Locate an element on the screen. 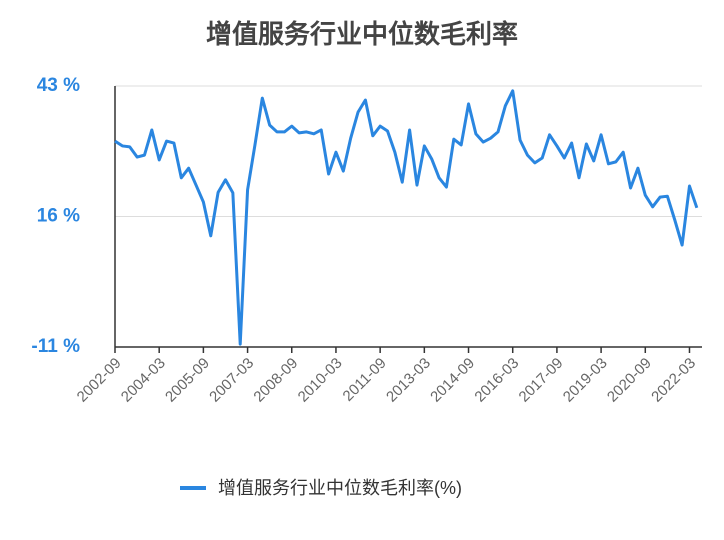 This screenshot has height=540, width=724. chart-title: 增值服务行业中位数毛利率 is located at coordinates (362, 34).